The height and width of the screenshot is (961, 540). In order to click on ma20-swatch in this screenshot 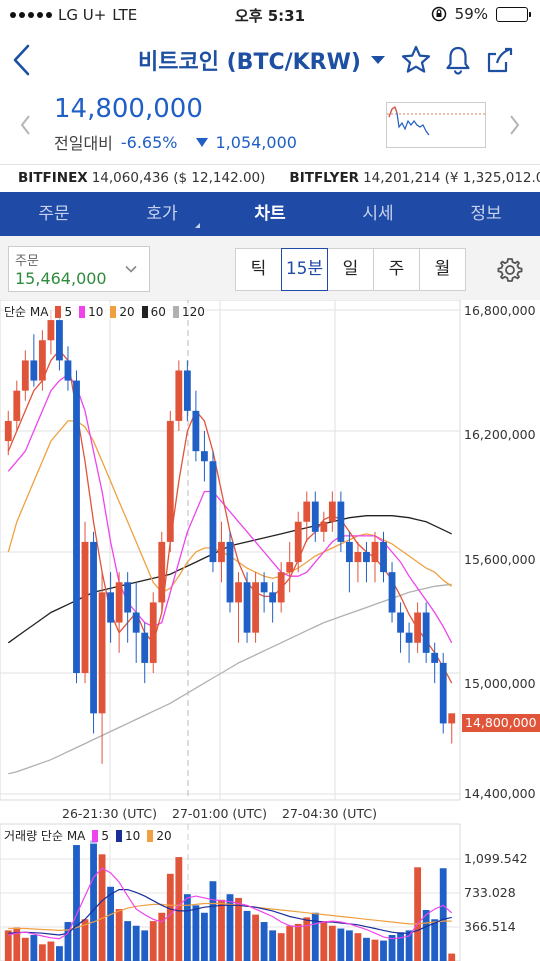, I will do `click(113, 311)`.